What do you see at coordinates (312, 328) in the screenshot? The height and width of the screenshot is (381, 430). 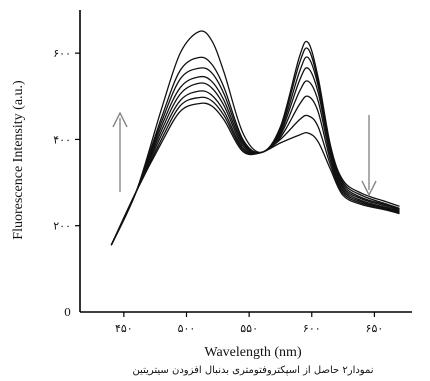 I see `x-tick-label-600: ۶۰۰` at bounding box center [312, 328].